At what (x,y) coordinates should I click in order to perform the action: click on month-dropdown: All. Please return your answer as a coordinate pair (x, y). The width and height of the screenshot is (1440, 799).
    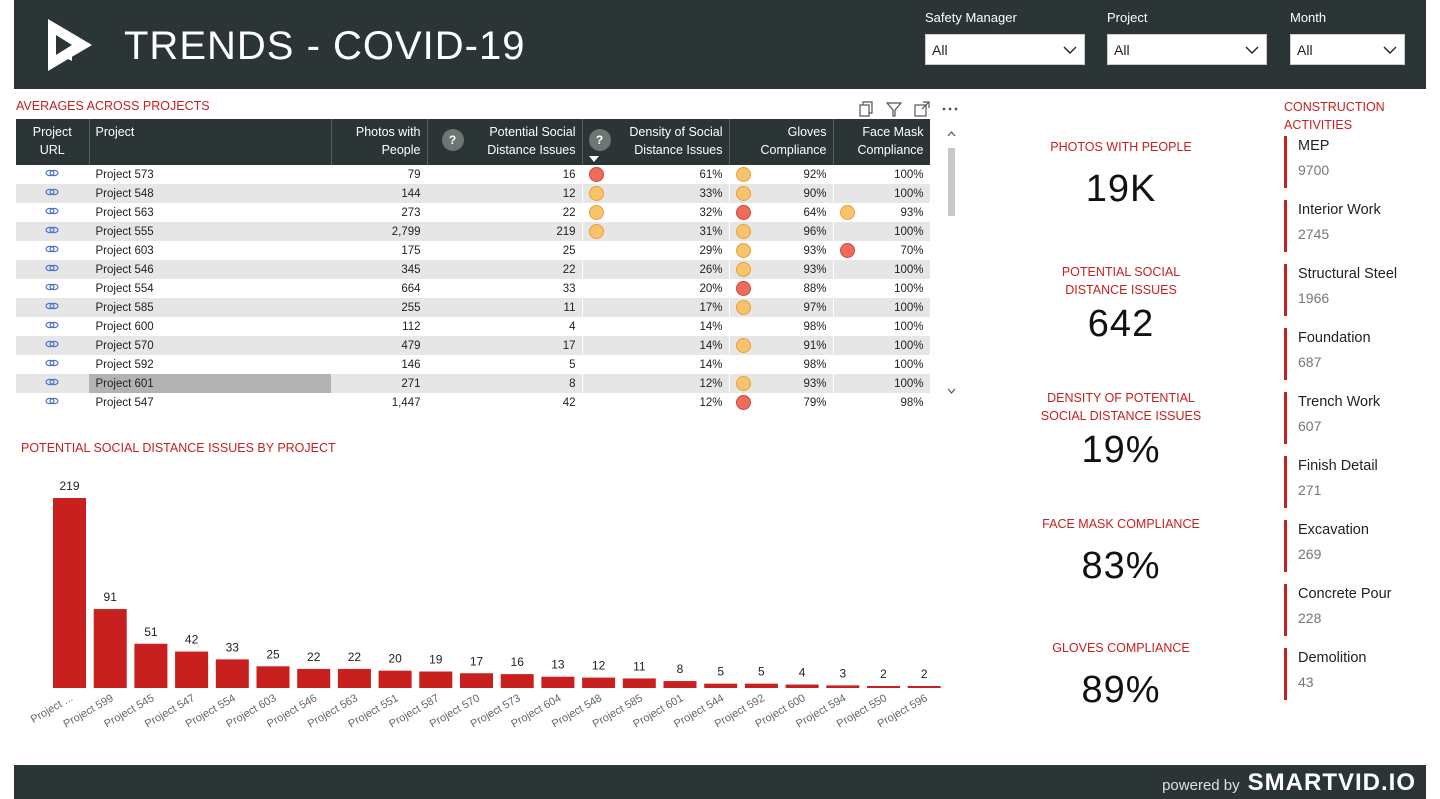
    Looking at the image, I should click on (1347, 49).